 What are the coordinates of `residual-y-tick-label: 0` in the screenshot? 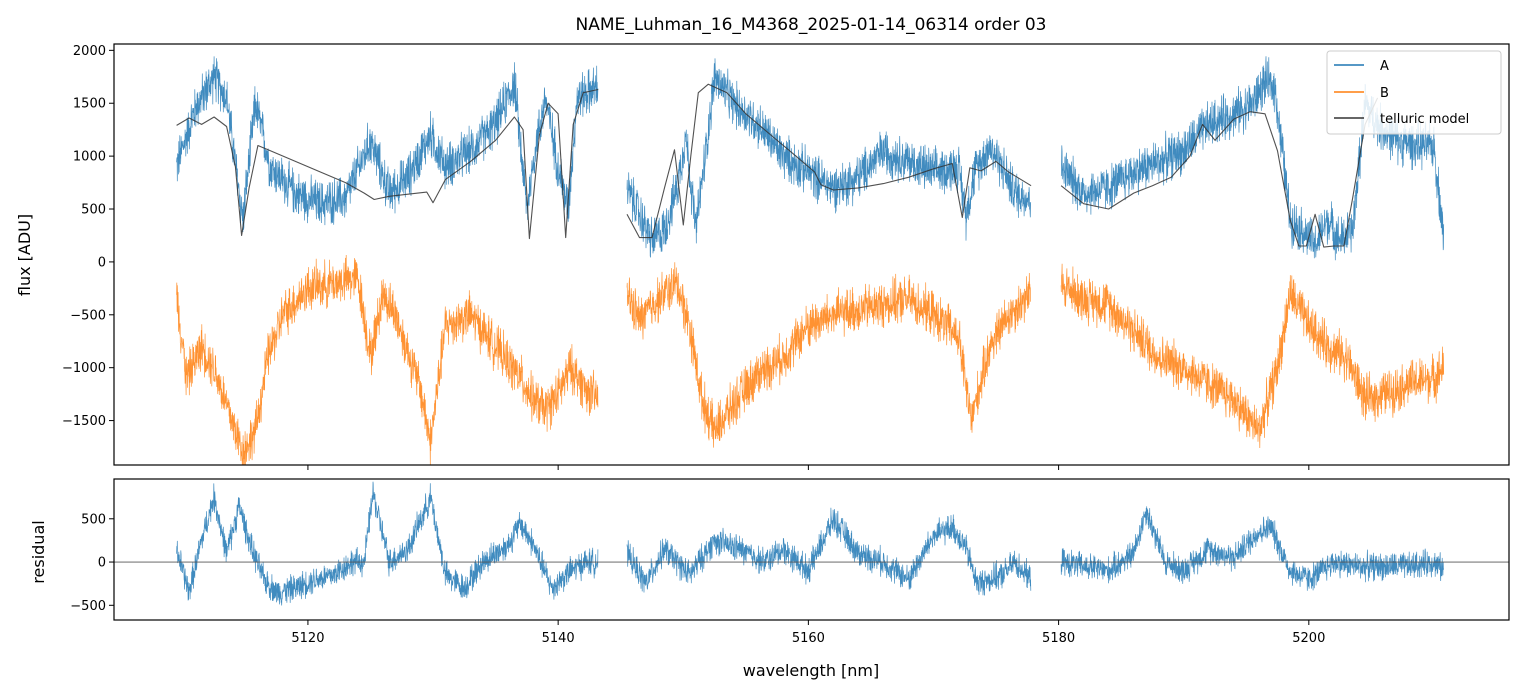 It's located at (102, 563).